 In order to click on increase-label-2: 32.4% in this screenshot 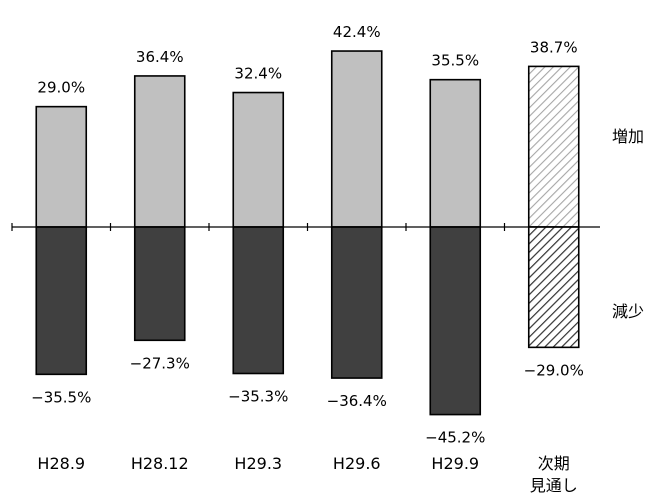, I will do `click(258, 74)`.